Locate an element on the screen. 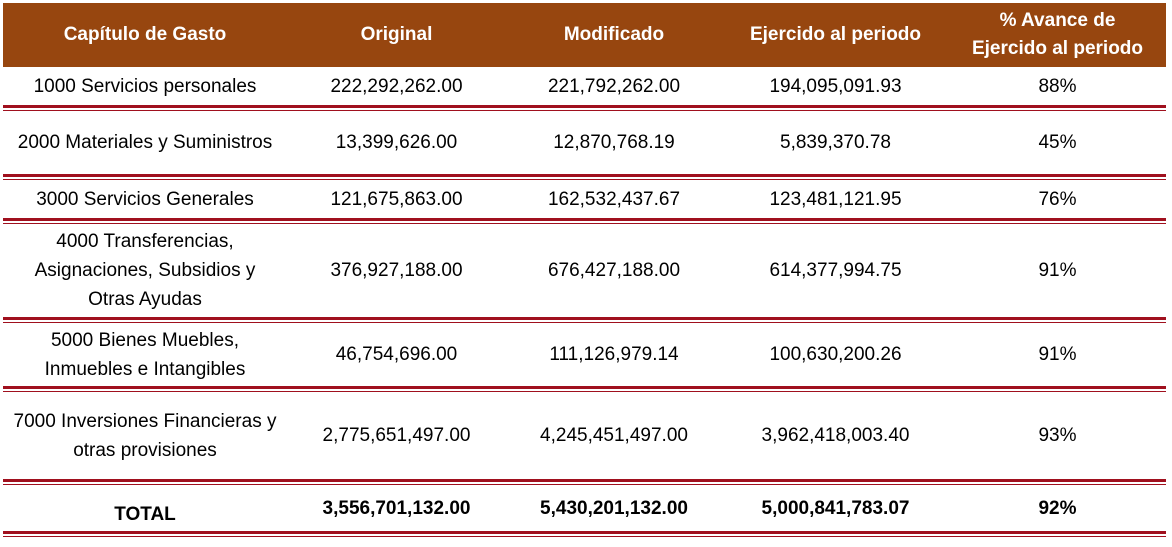 This screenshot has height=547, width=1172. header-original: Original is located at coordinates (396, 34).